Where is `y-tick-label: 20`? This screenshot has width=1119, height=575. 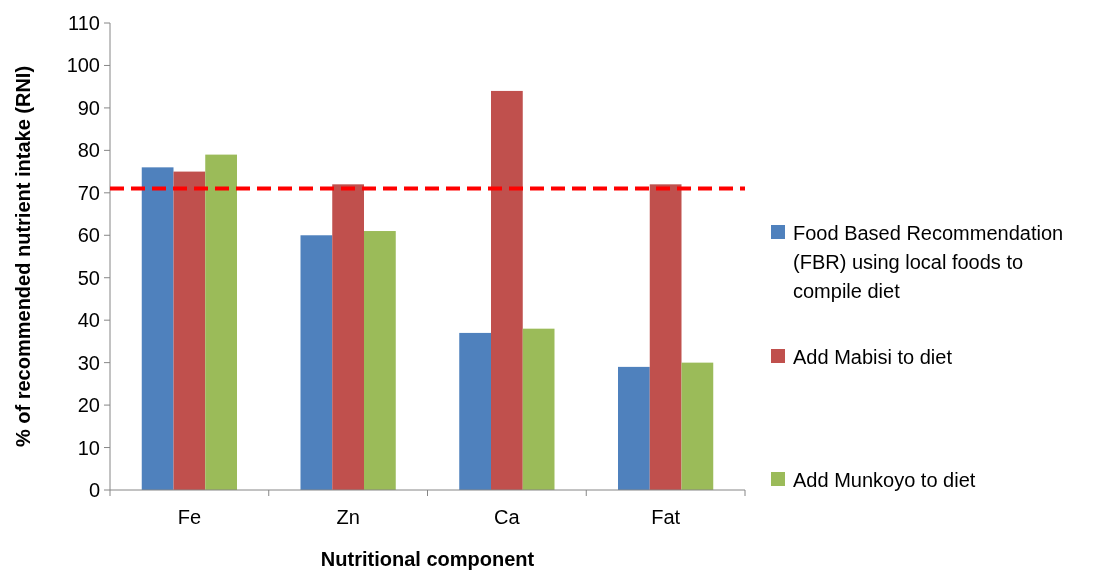
y-tick-label: 20 is located at coordinates (88, 405).